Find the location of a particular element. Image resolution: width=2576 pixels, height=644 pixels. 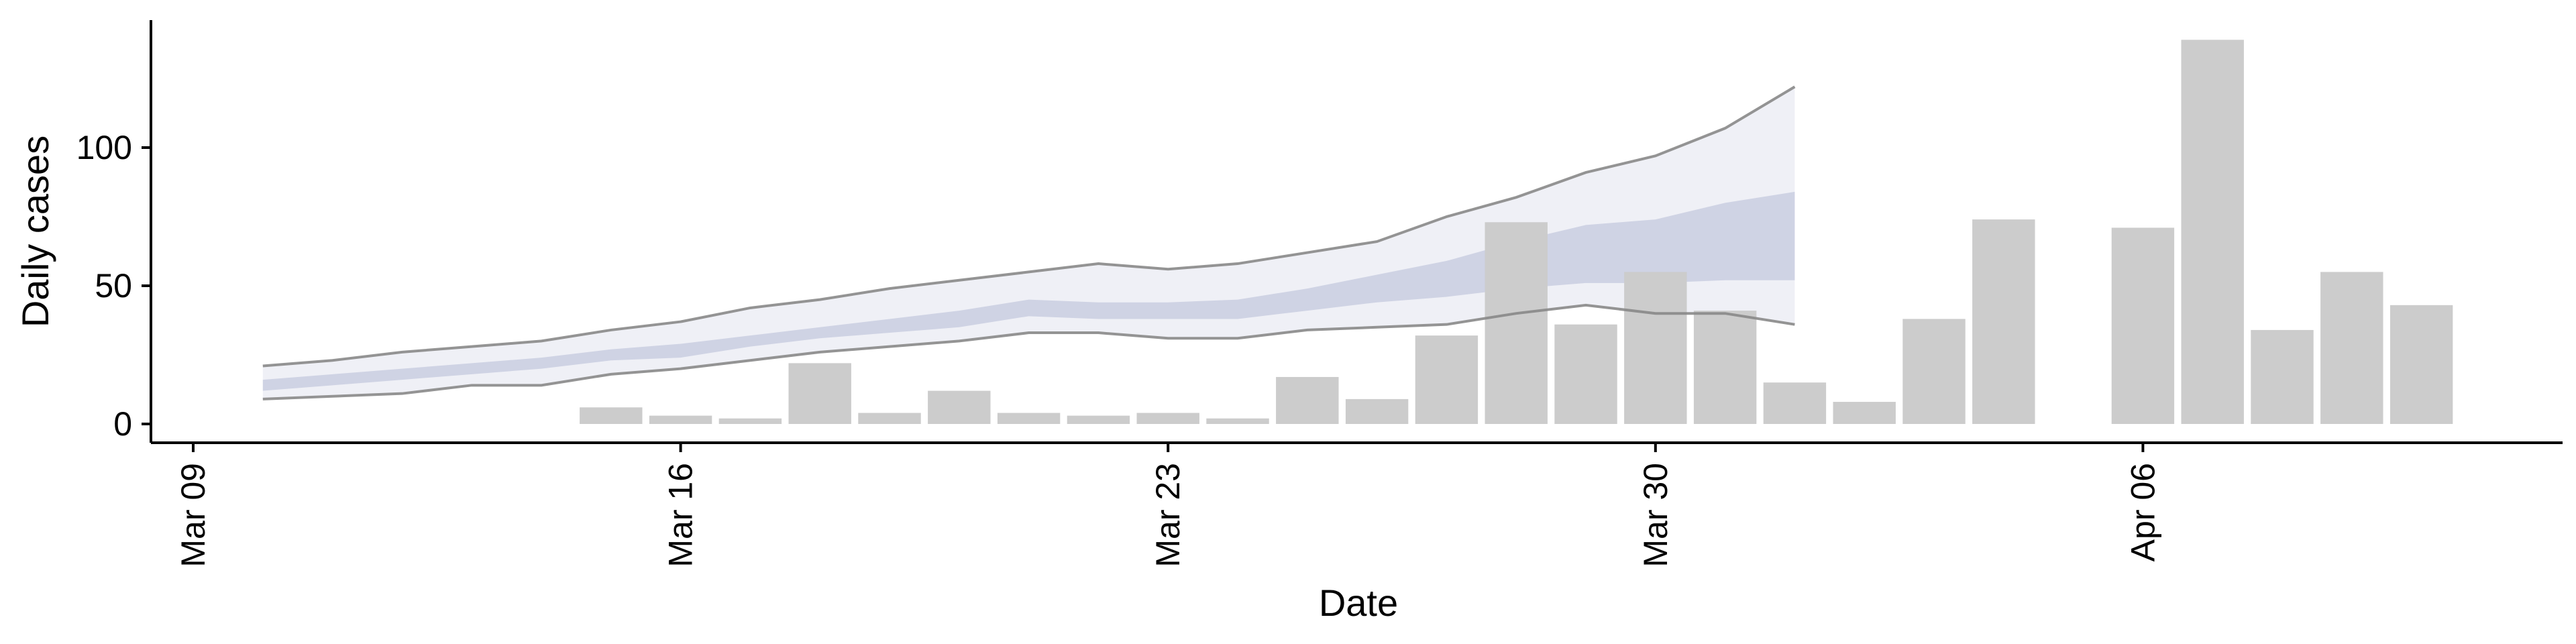

y-ticks: 0 50 100 is located at coordinates (113, 286).